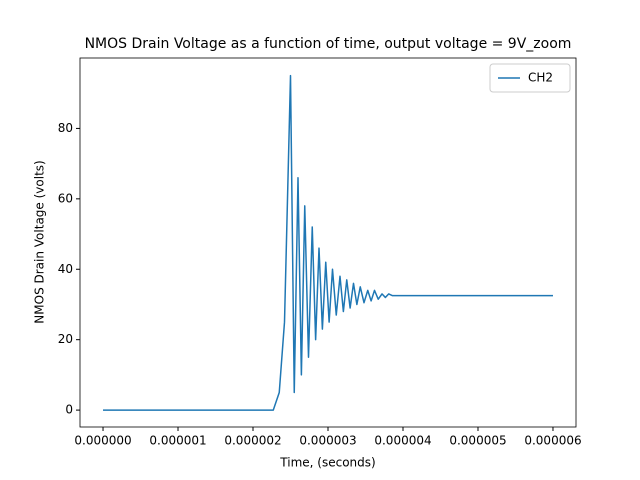 The width and height of the screenshot is (640, 480). I want to click on legend-box, so click(530, 78).